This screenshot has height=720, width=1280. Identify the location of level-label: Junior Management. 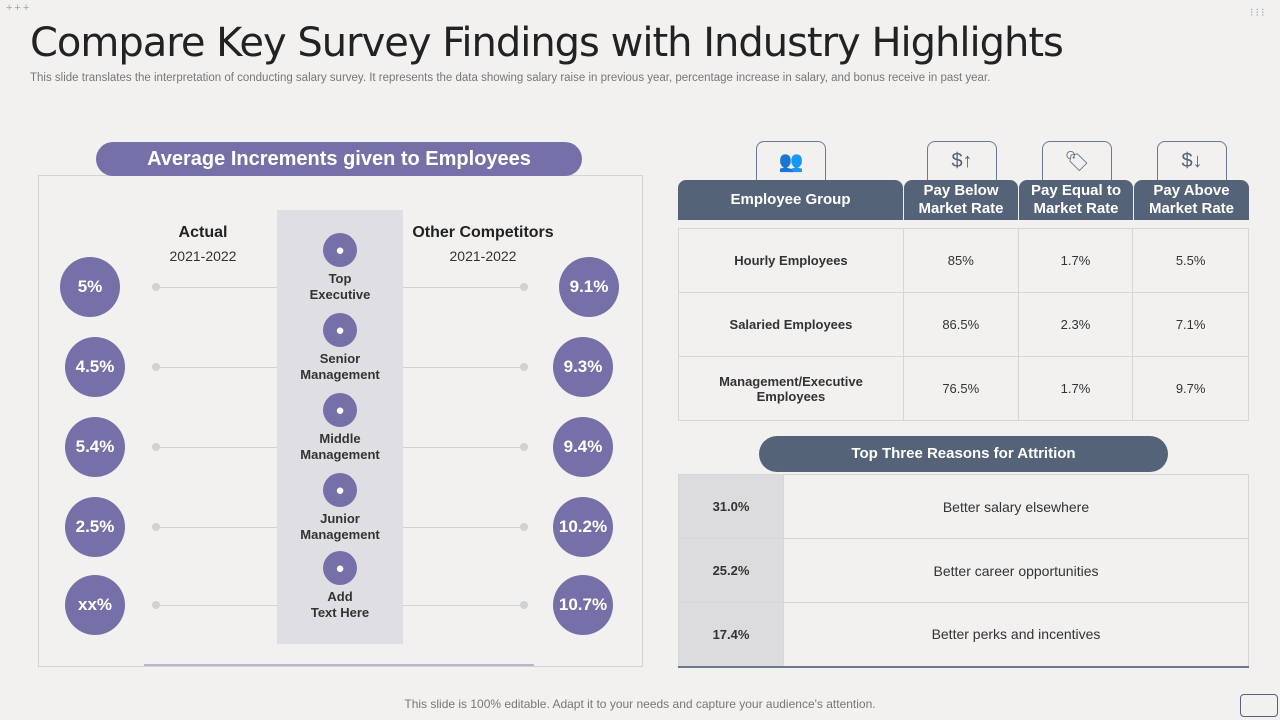
(340, 527).